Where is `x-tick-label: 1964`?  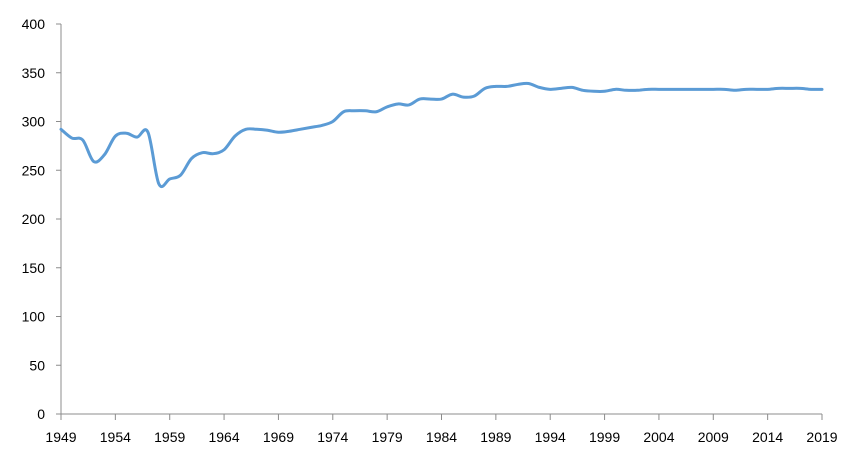
x-tick-label: 1964 is located at coordinates (223, 437).